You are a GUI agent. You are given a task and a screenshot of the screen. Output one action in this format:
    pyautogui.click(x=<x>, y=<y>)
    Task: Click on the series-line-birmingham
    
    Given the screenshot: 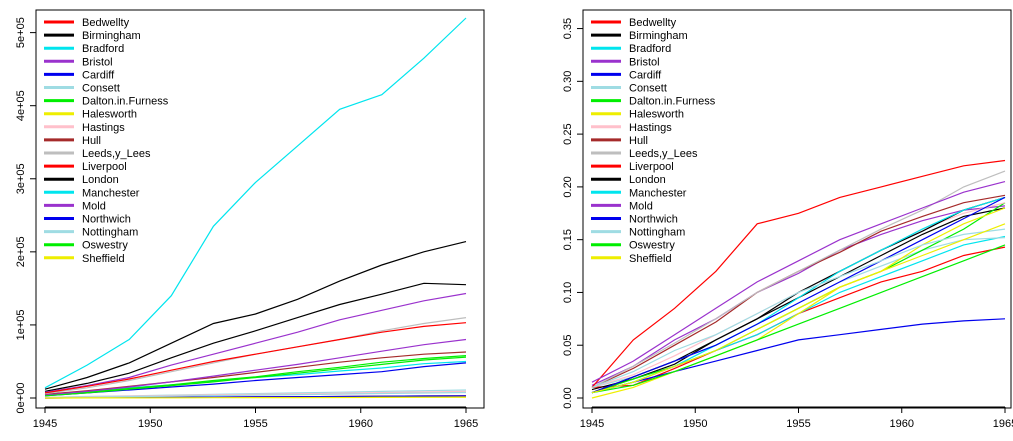 What is the action you would take?
    pyautogui.click(x=255, y=337)
    